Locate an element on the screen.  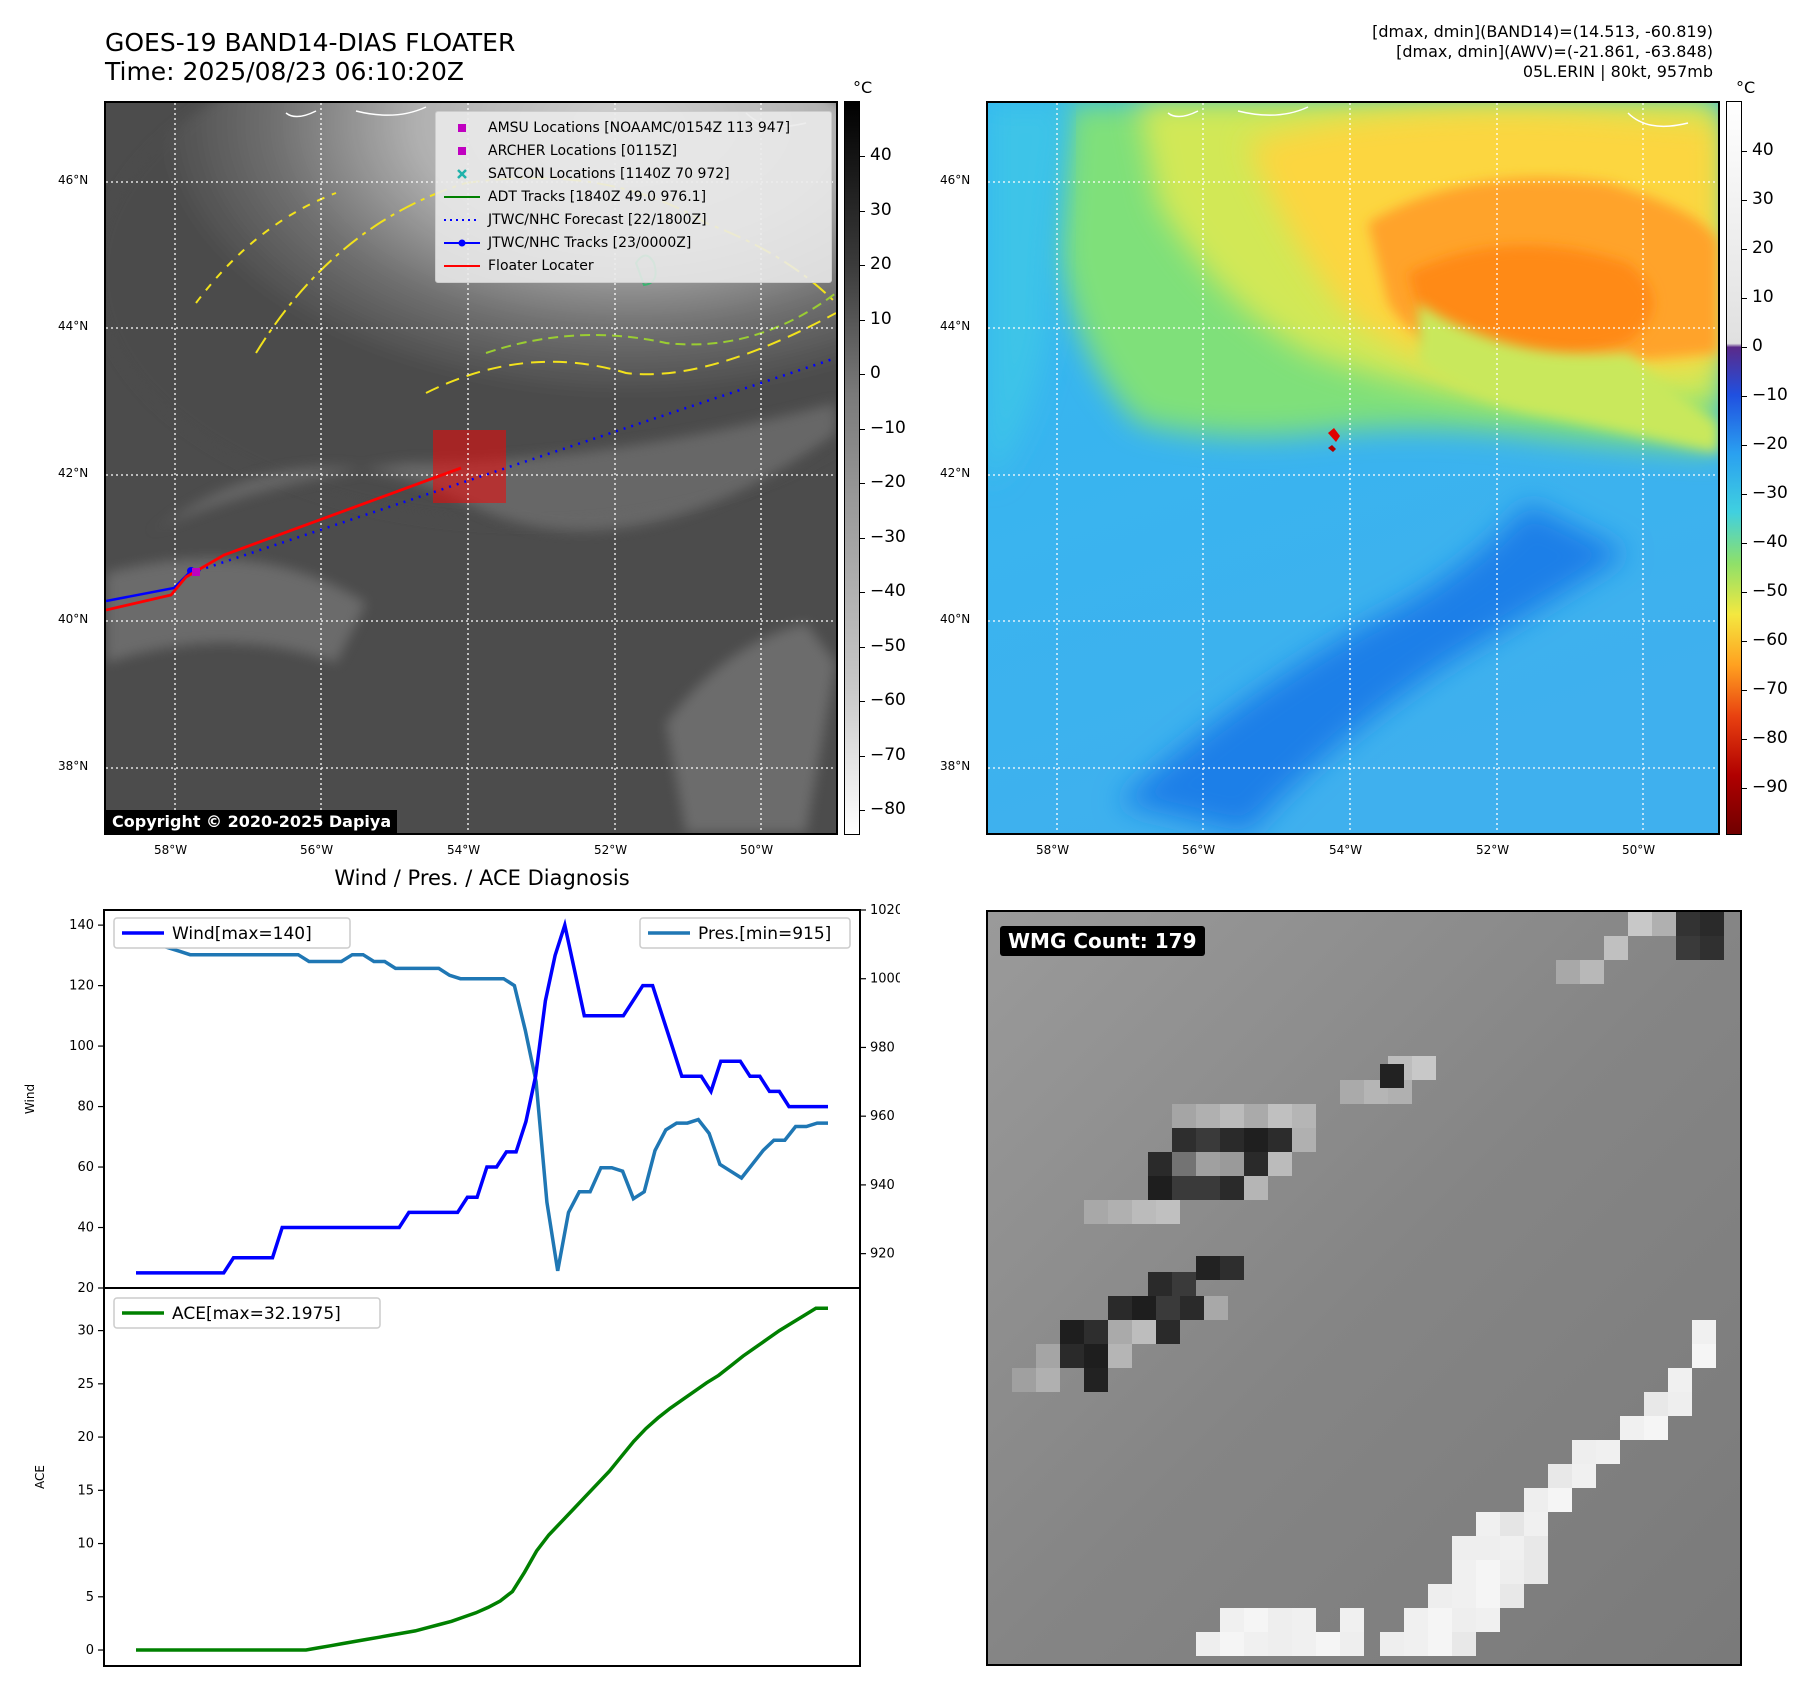
subtitle-line3: 05L.ERIN | 80kt, 957mb is located at coordinates (1617, 71).